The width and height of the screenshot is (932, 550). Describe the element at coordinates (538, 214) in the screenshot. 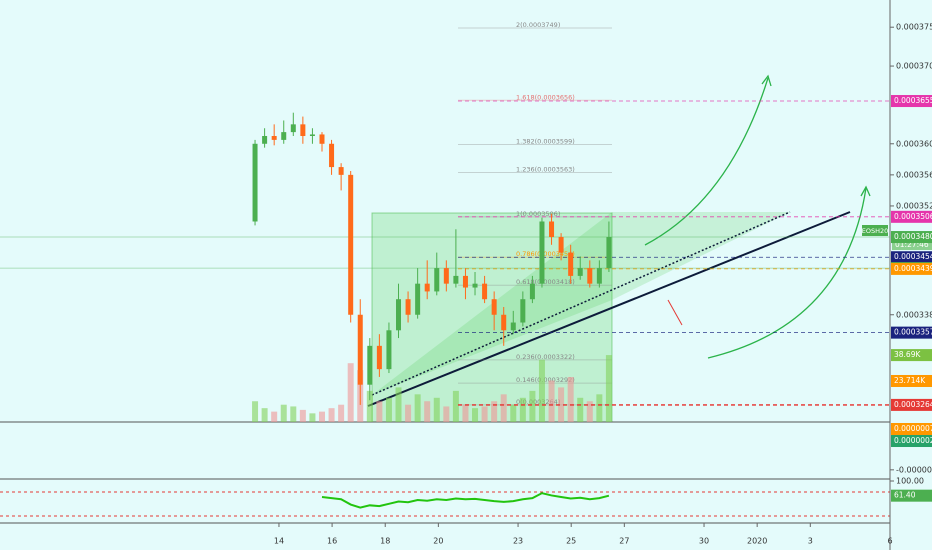

I see `fib-label: 1(0.0003506)` at that location.